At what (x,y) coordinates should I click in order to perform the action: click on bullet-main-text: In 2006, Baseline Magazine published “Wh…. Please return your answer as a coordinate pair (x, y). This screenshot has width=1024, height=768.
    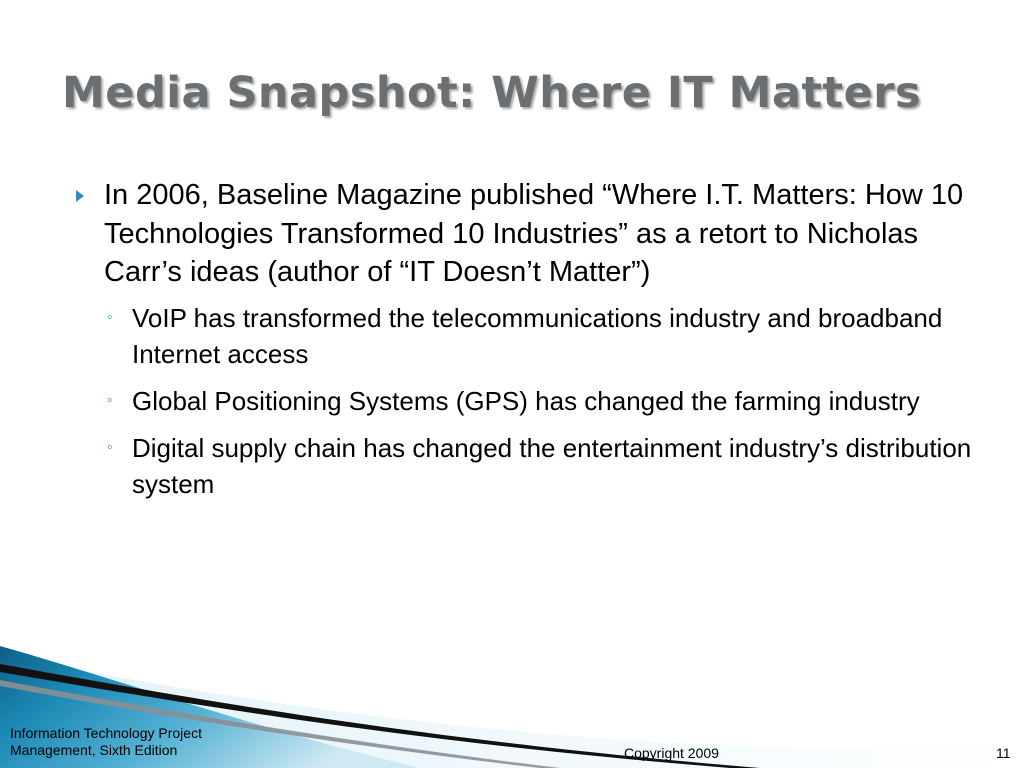
    Looking at the image, I should click on (534, 233).